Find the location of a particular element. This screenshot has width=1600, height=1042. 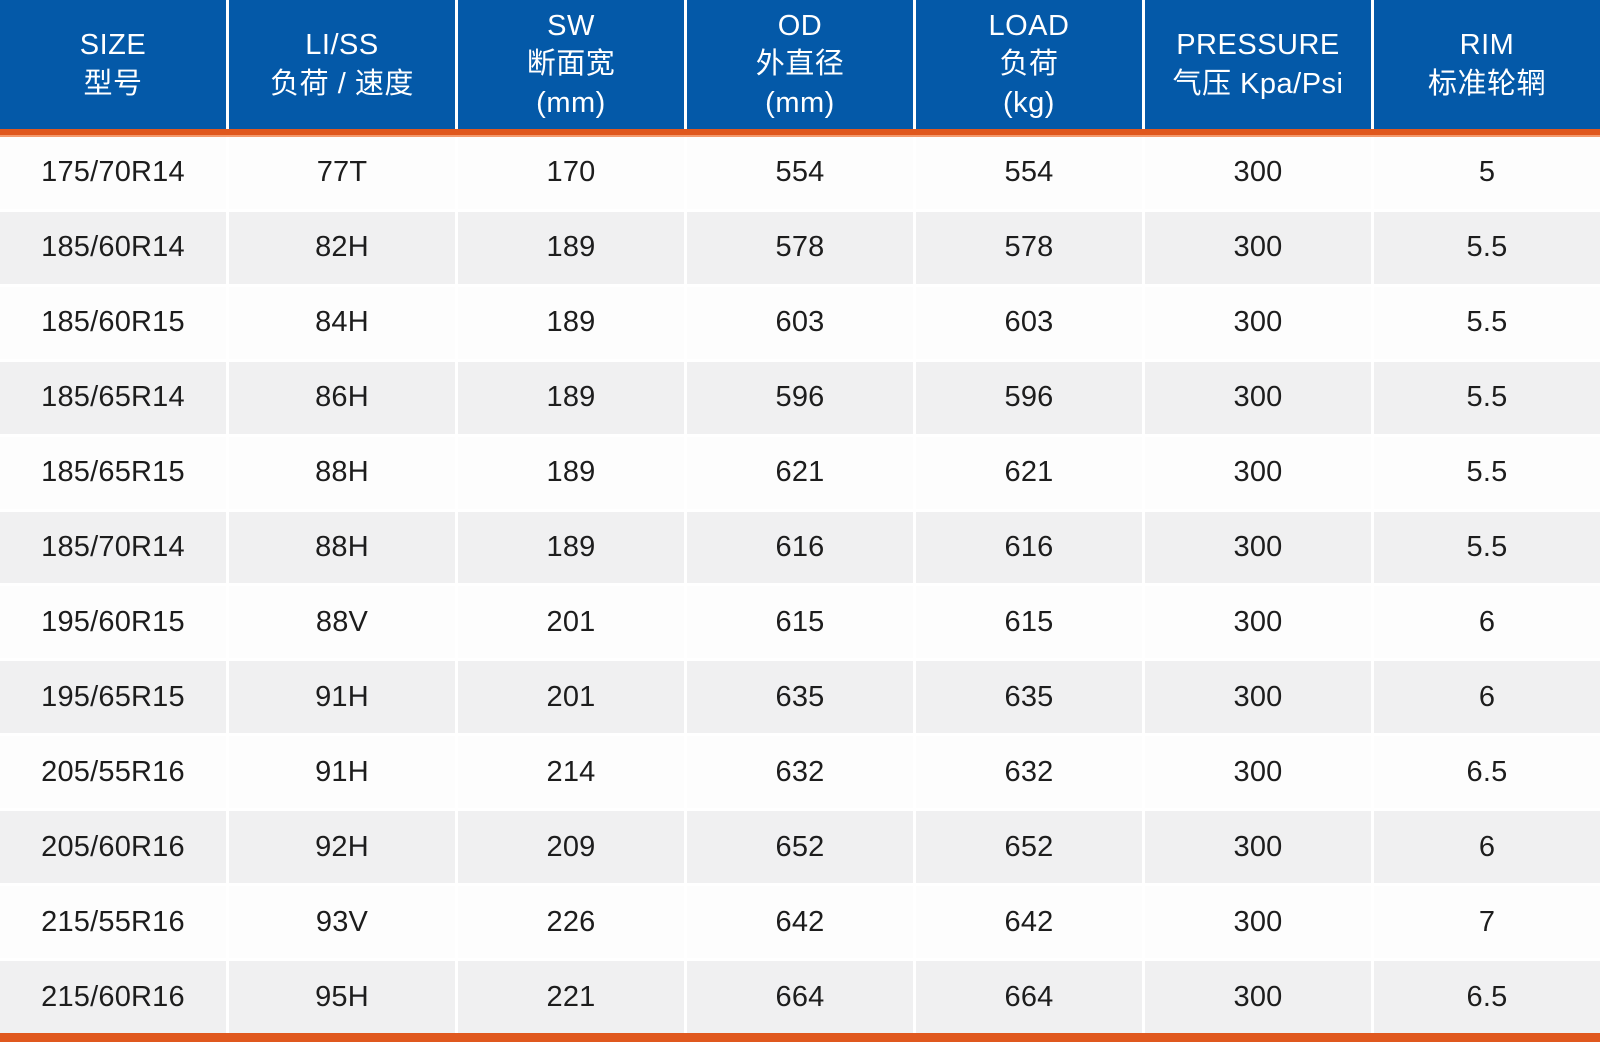

cell-li_ss: 86H is located at coordinates (342, 397).